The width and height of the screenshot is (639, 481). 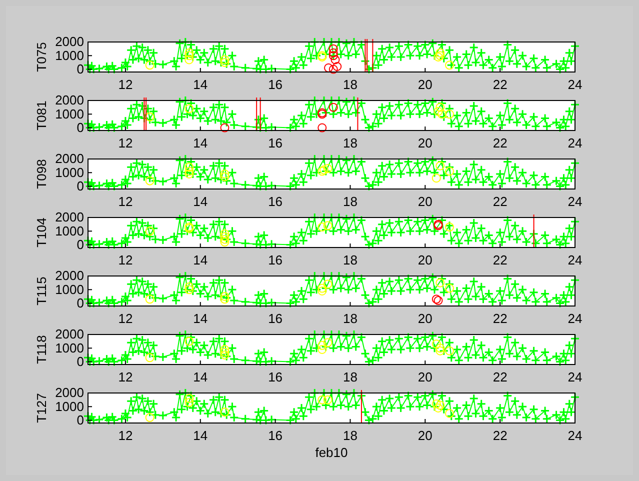 I want to click on y-axis-title: T104, so click(x=41, y=233).